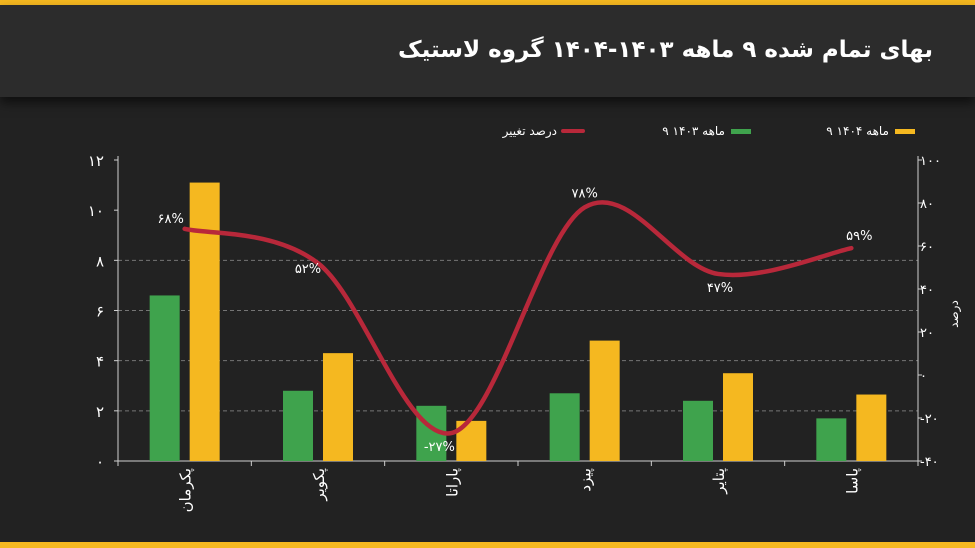 This screenshot has width=975, height=548. Describe the element at coordinates (929, 462) in the screenshot. I see `y-right-tick-label: -۴۰` at that location.